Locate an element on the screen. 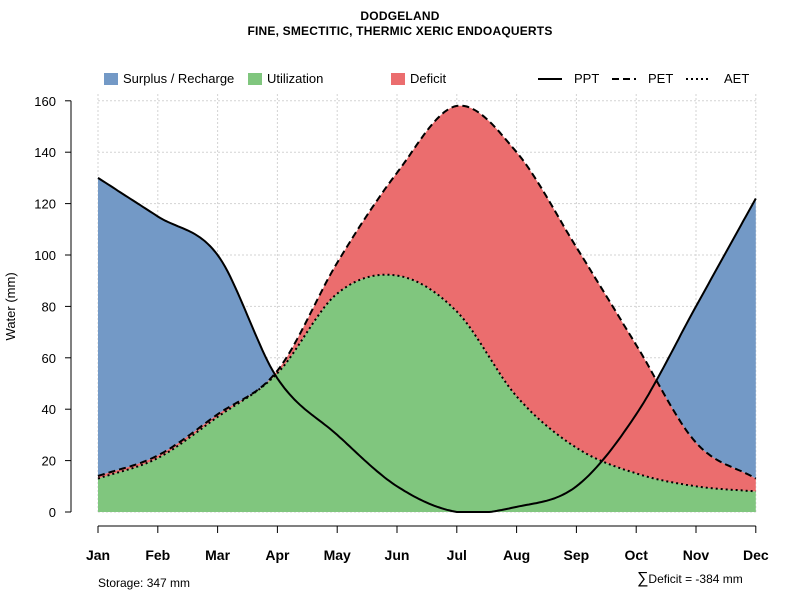 This screenshot has width=800, height=600. x-tick-label: Dec is located at coordinates (756, 555).